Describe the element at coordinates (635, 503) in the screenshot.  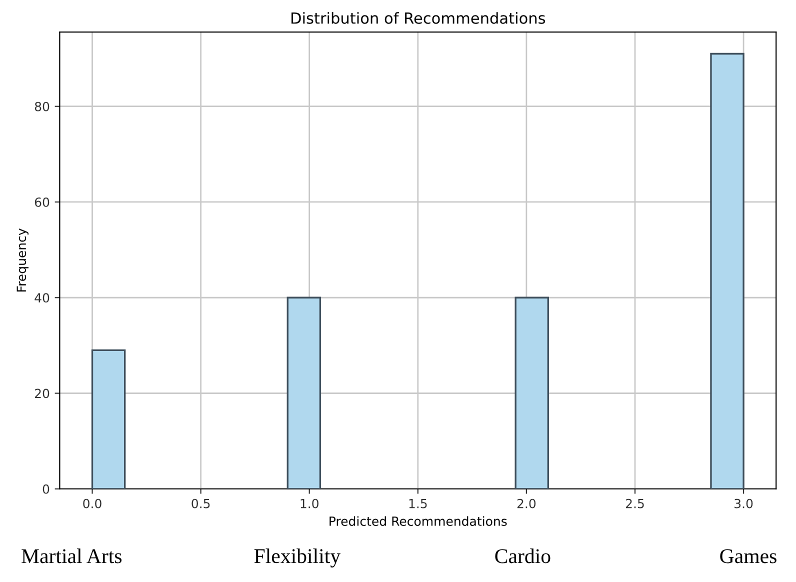
I see `x-tick-label: 2.5` at that location.